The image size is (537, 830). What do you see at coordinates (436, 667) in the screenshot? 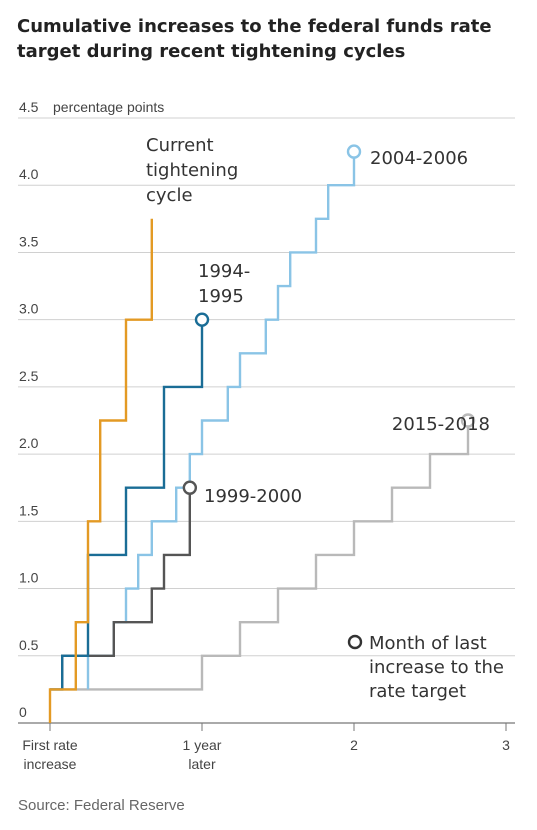
I see `legend-text: increase to the` at bounding box center [436, 667].